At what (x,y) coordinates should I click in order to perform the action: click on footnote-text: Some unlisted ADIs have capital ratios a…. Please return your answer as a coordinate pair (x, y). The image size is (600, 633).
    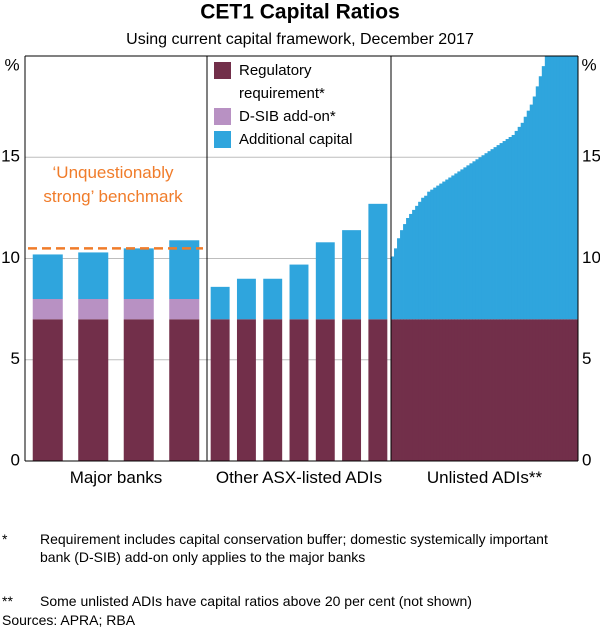
    Looking at the image, I should click on (256, 601).